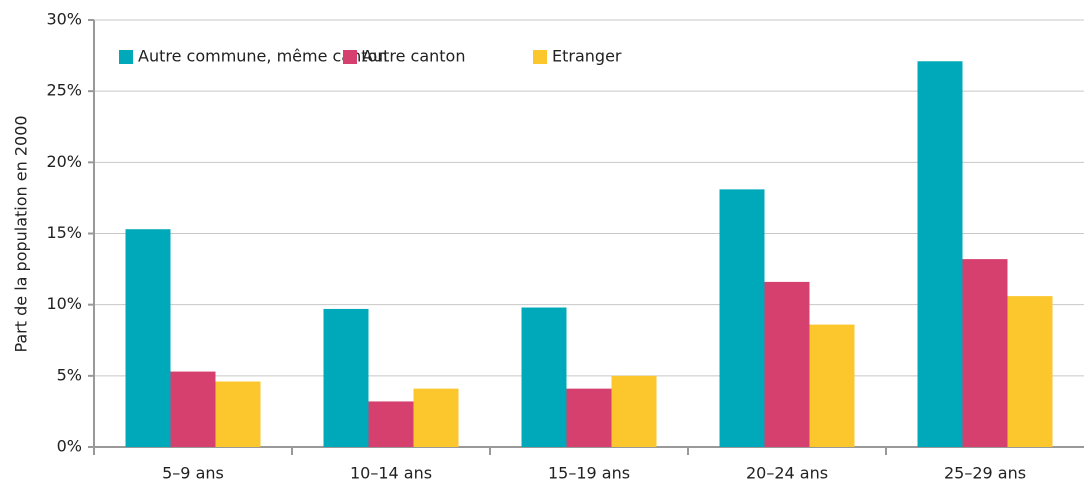  What do you see at coordinates (69, 446) in the screenshot?
I see `y-tick-label: 0%` at bounding box center [69, 446].